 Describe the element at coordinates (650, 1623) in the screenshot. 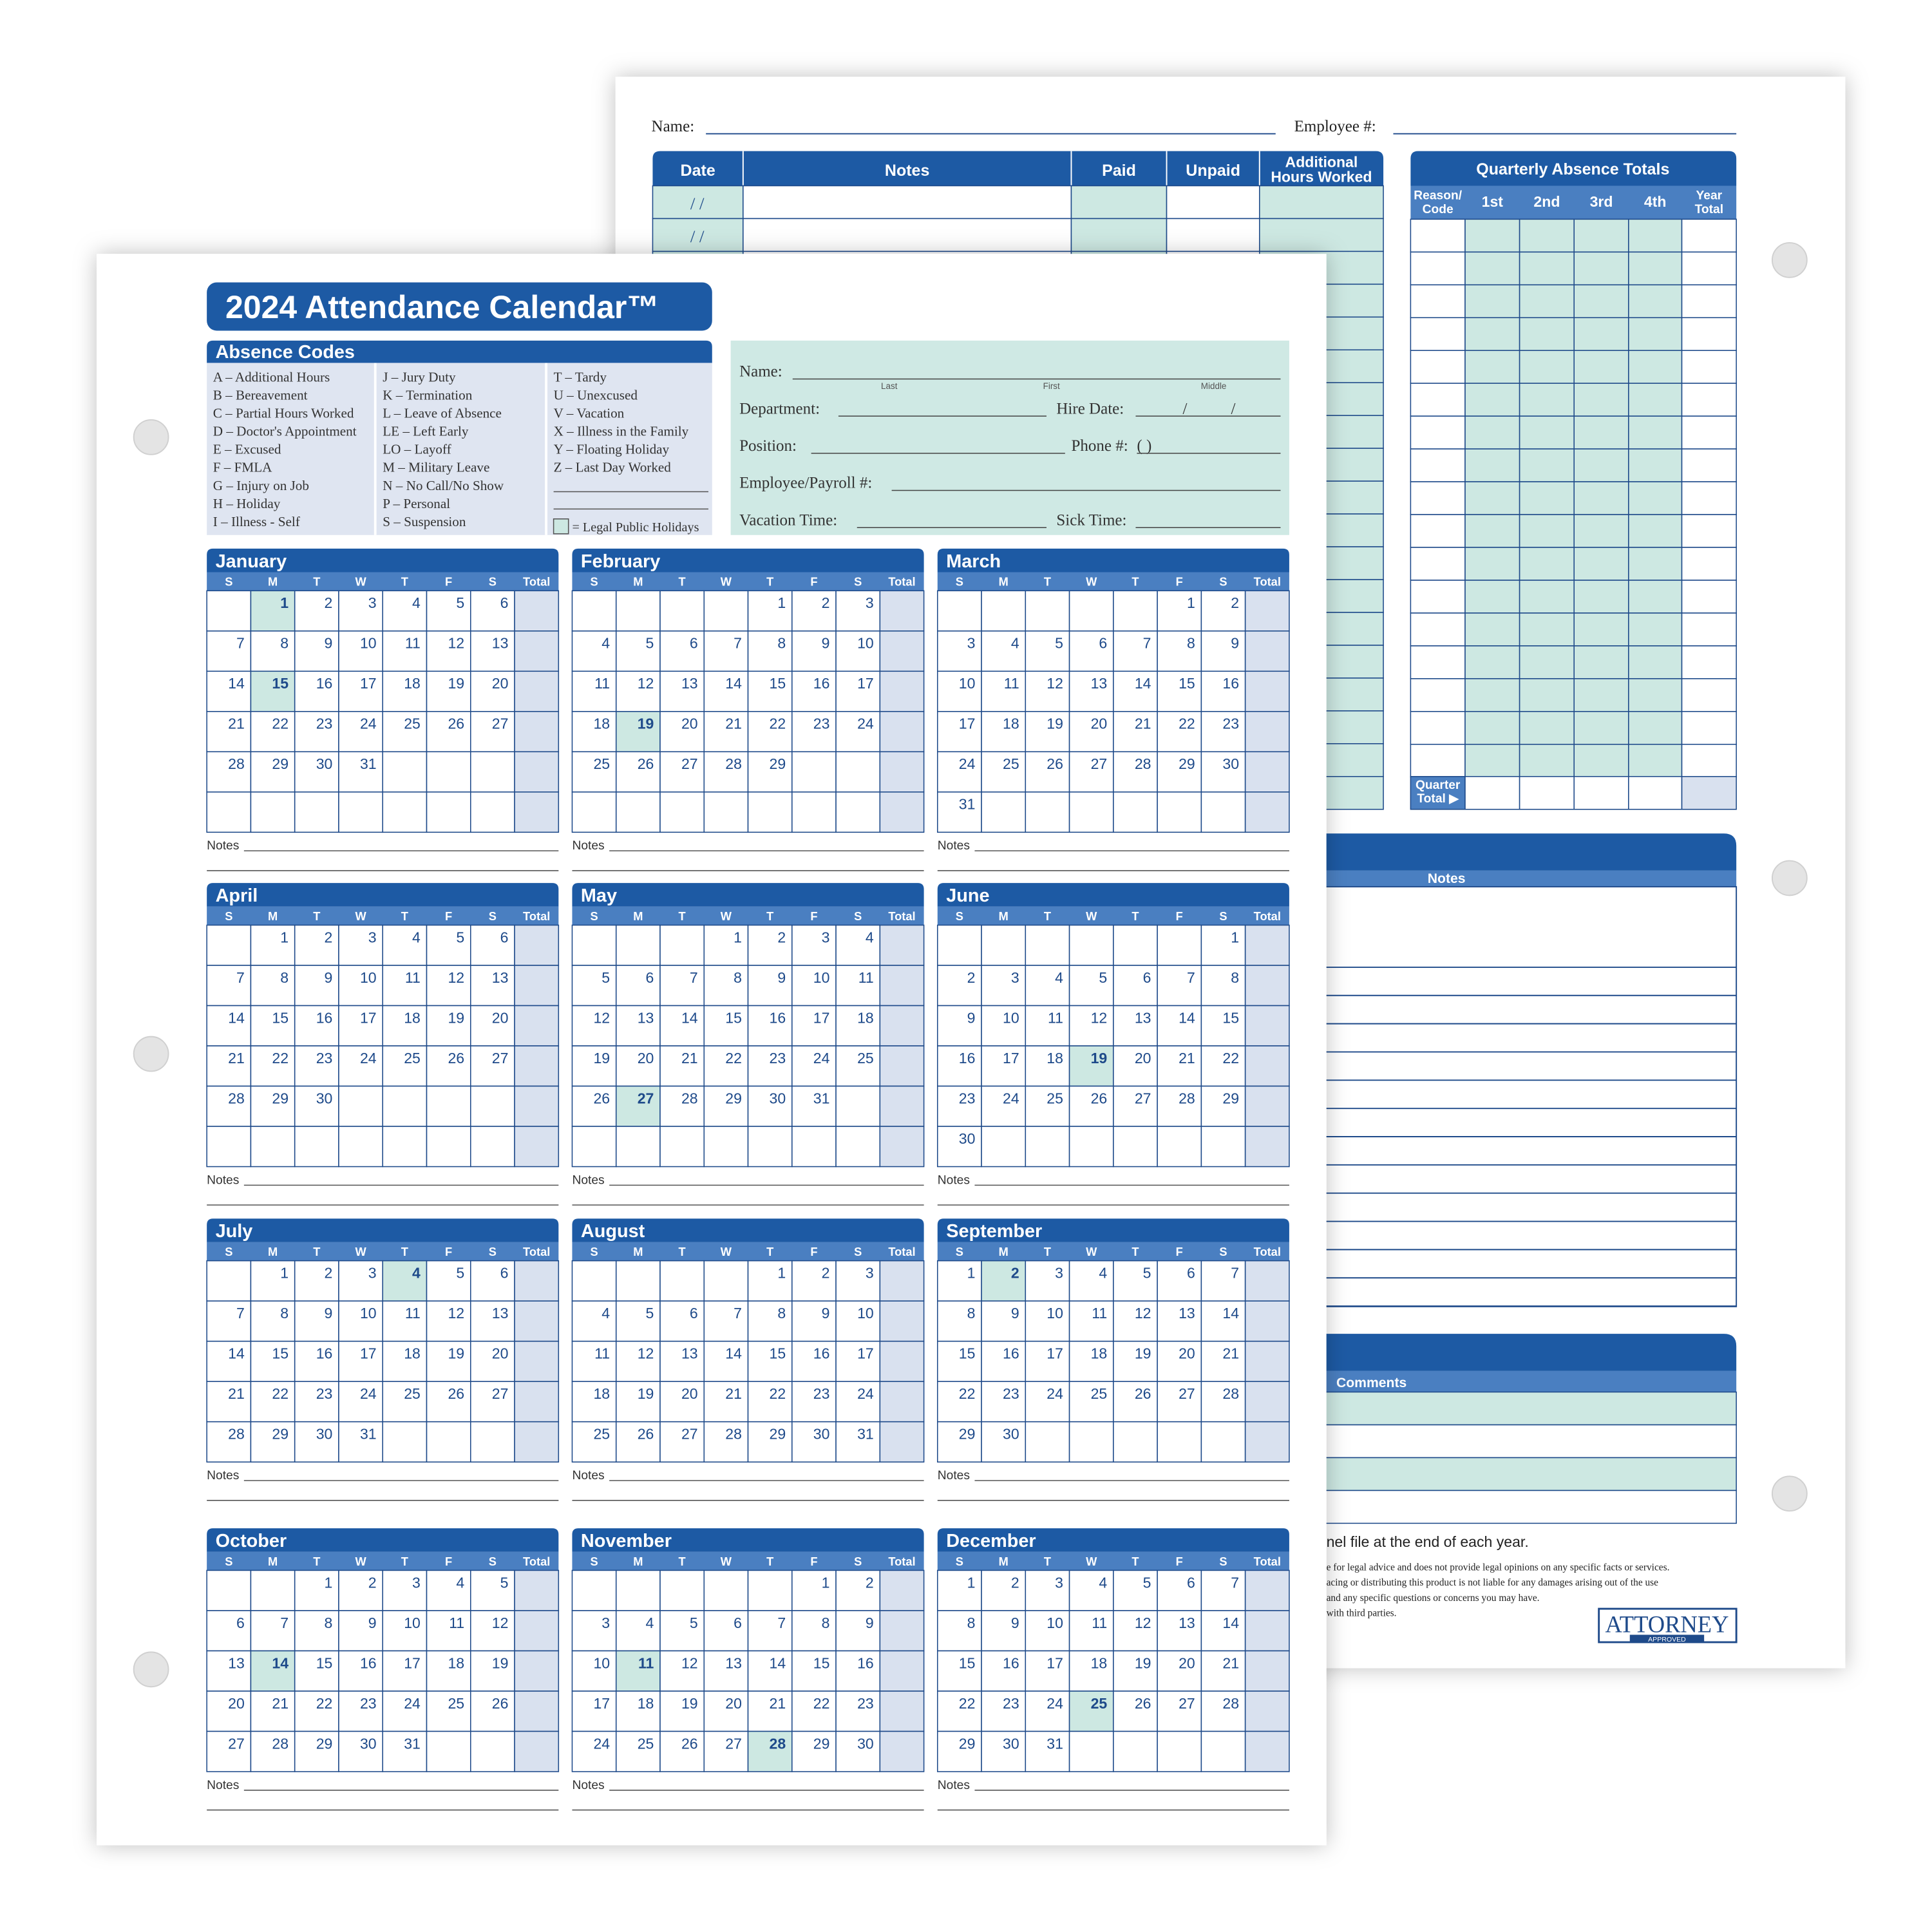

I see `day-number: 4` at that location.